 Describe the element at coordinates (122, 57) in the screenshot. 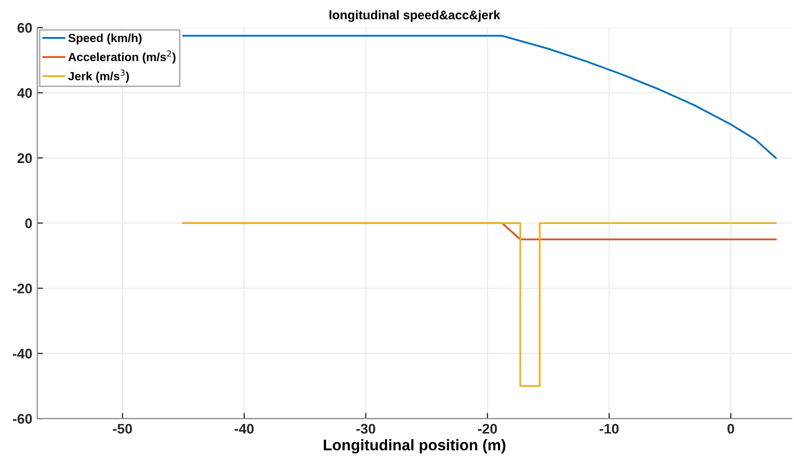

I see `legend-label: Acceleration (m/s$^{2}$)` at that location.